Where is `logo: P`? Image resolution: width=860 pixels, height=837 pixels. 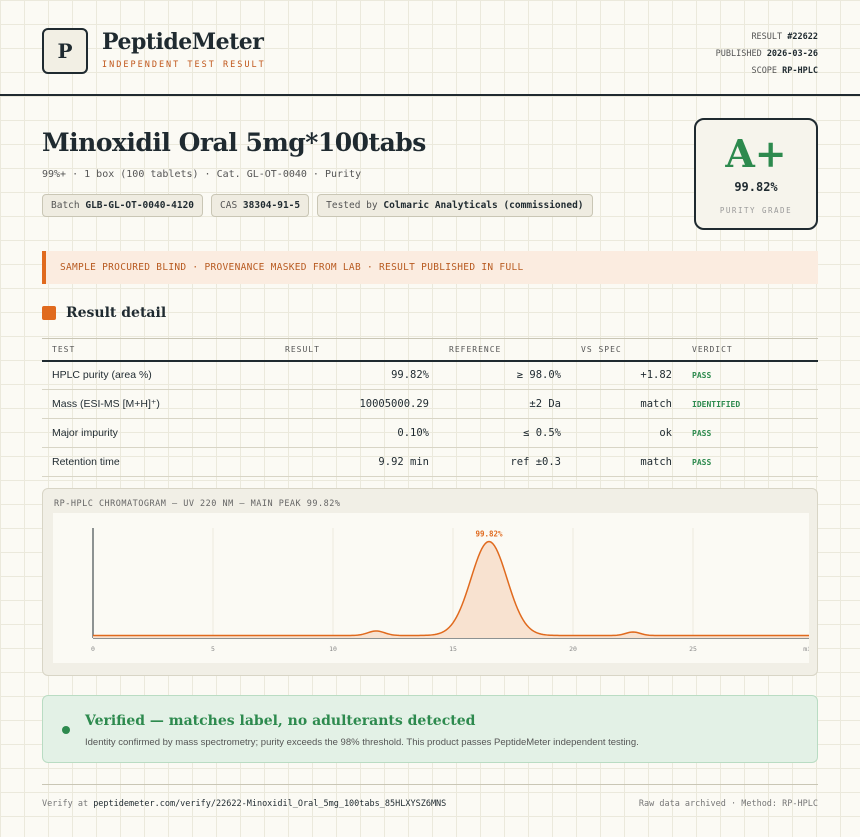
logo: P is located at coordinates (65, 51).